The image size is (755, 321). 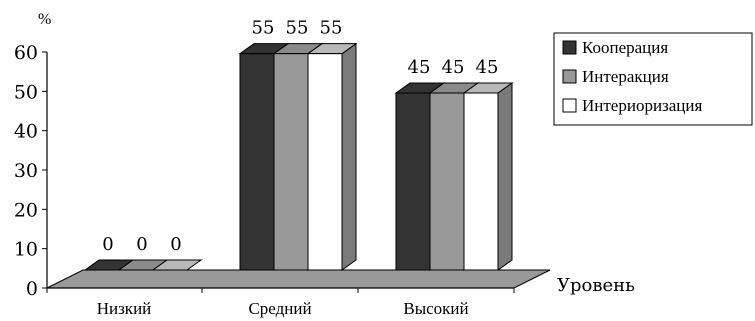 I want to click on x-axis-labels: Низкий Средний Высокий, so click(x=283, y=308).